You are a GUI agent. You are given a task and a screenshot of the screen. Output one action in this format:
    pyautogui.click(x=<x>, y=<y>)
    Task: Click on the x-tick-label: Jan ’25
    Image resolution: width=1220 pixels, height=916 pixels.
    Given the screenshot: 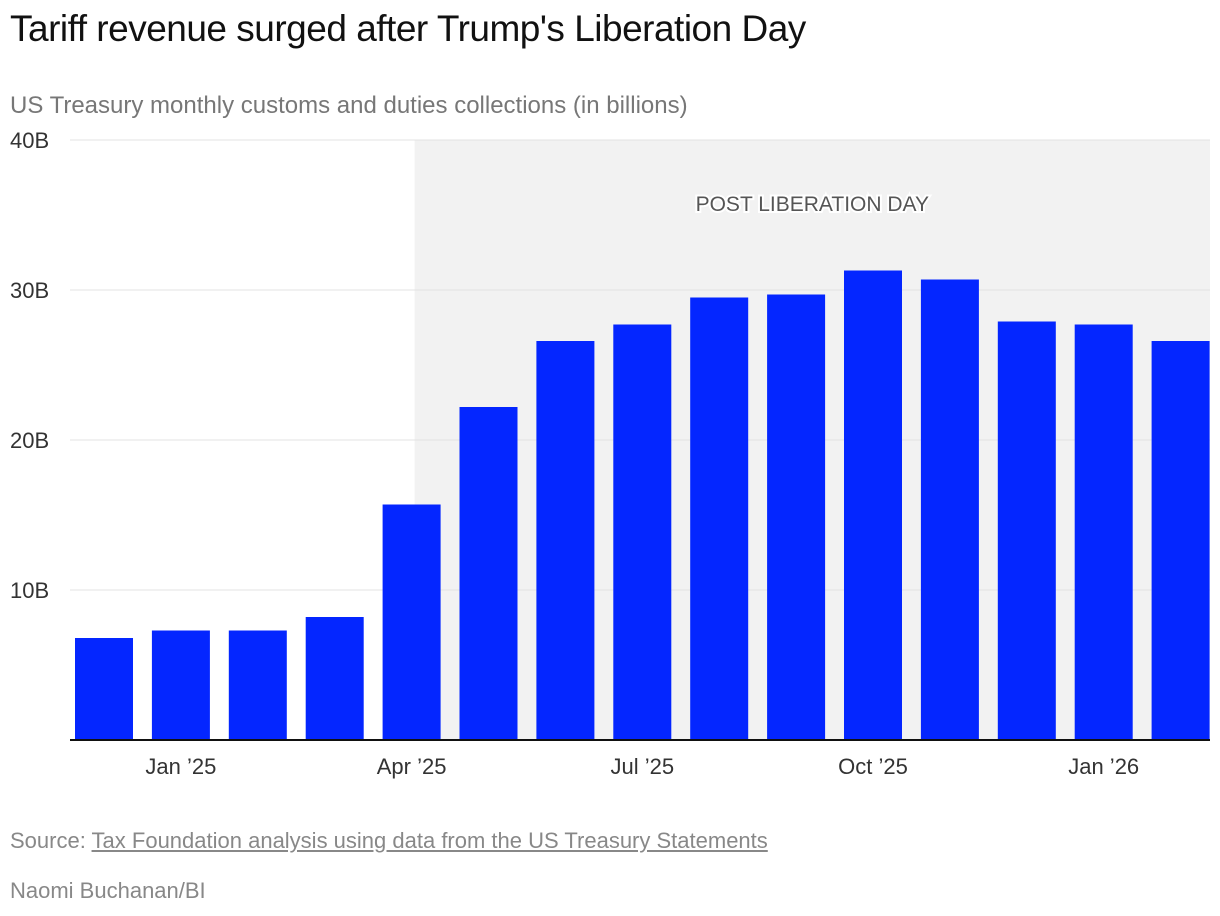 What is the action you would take?
    pyautogui.click(x=180, y=766)
    